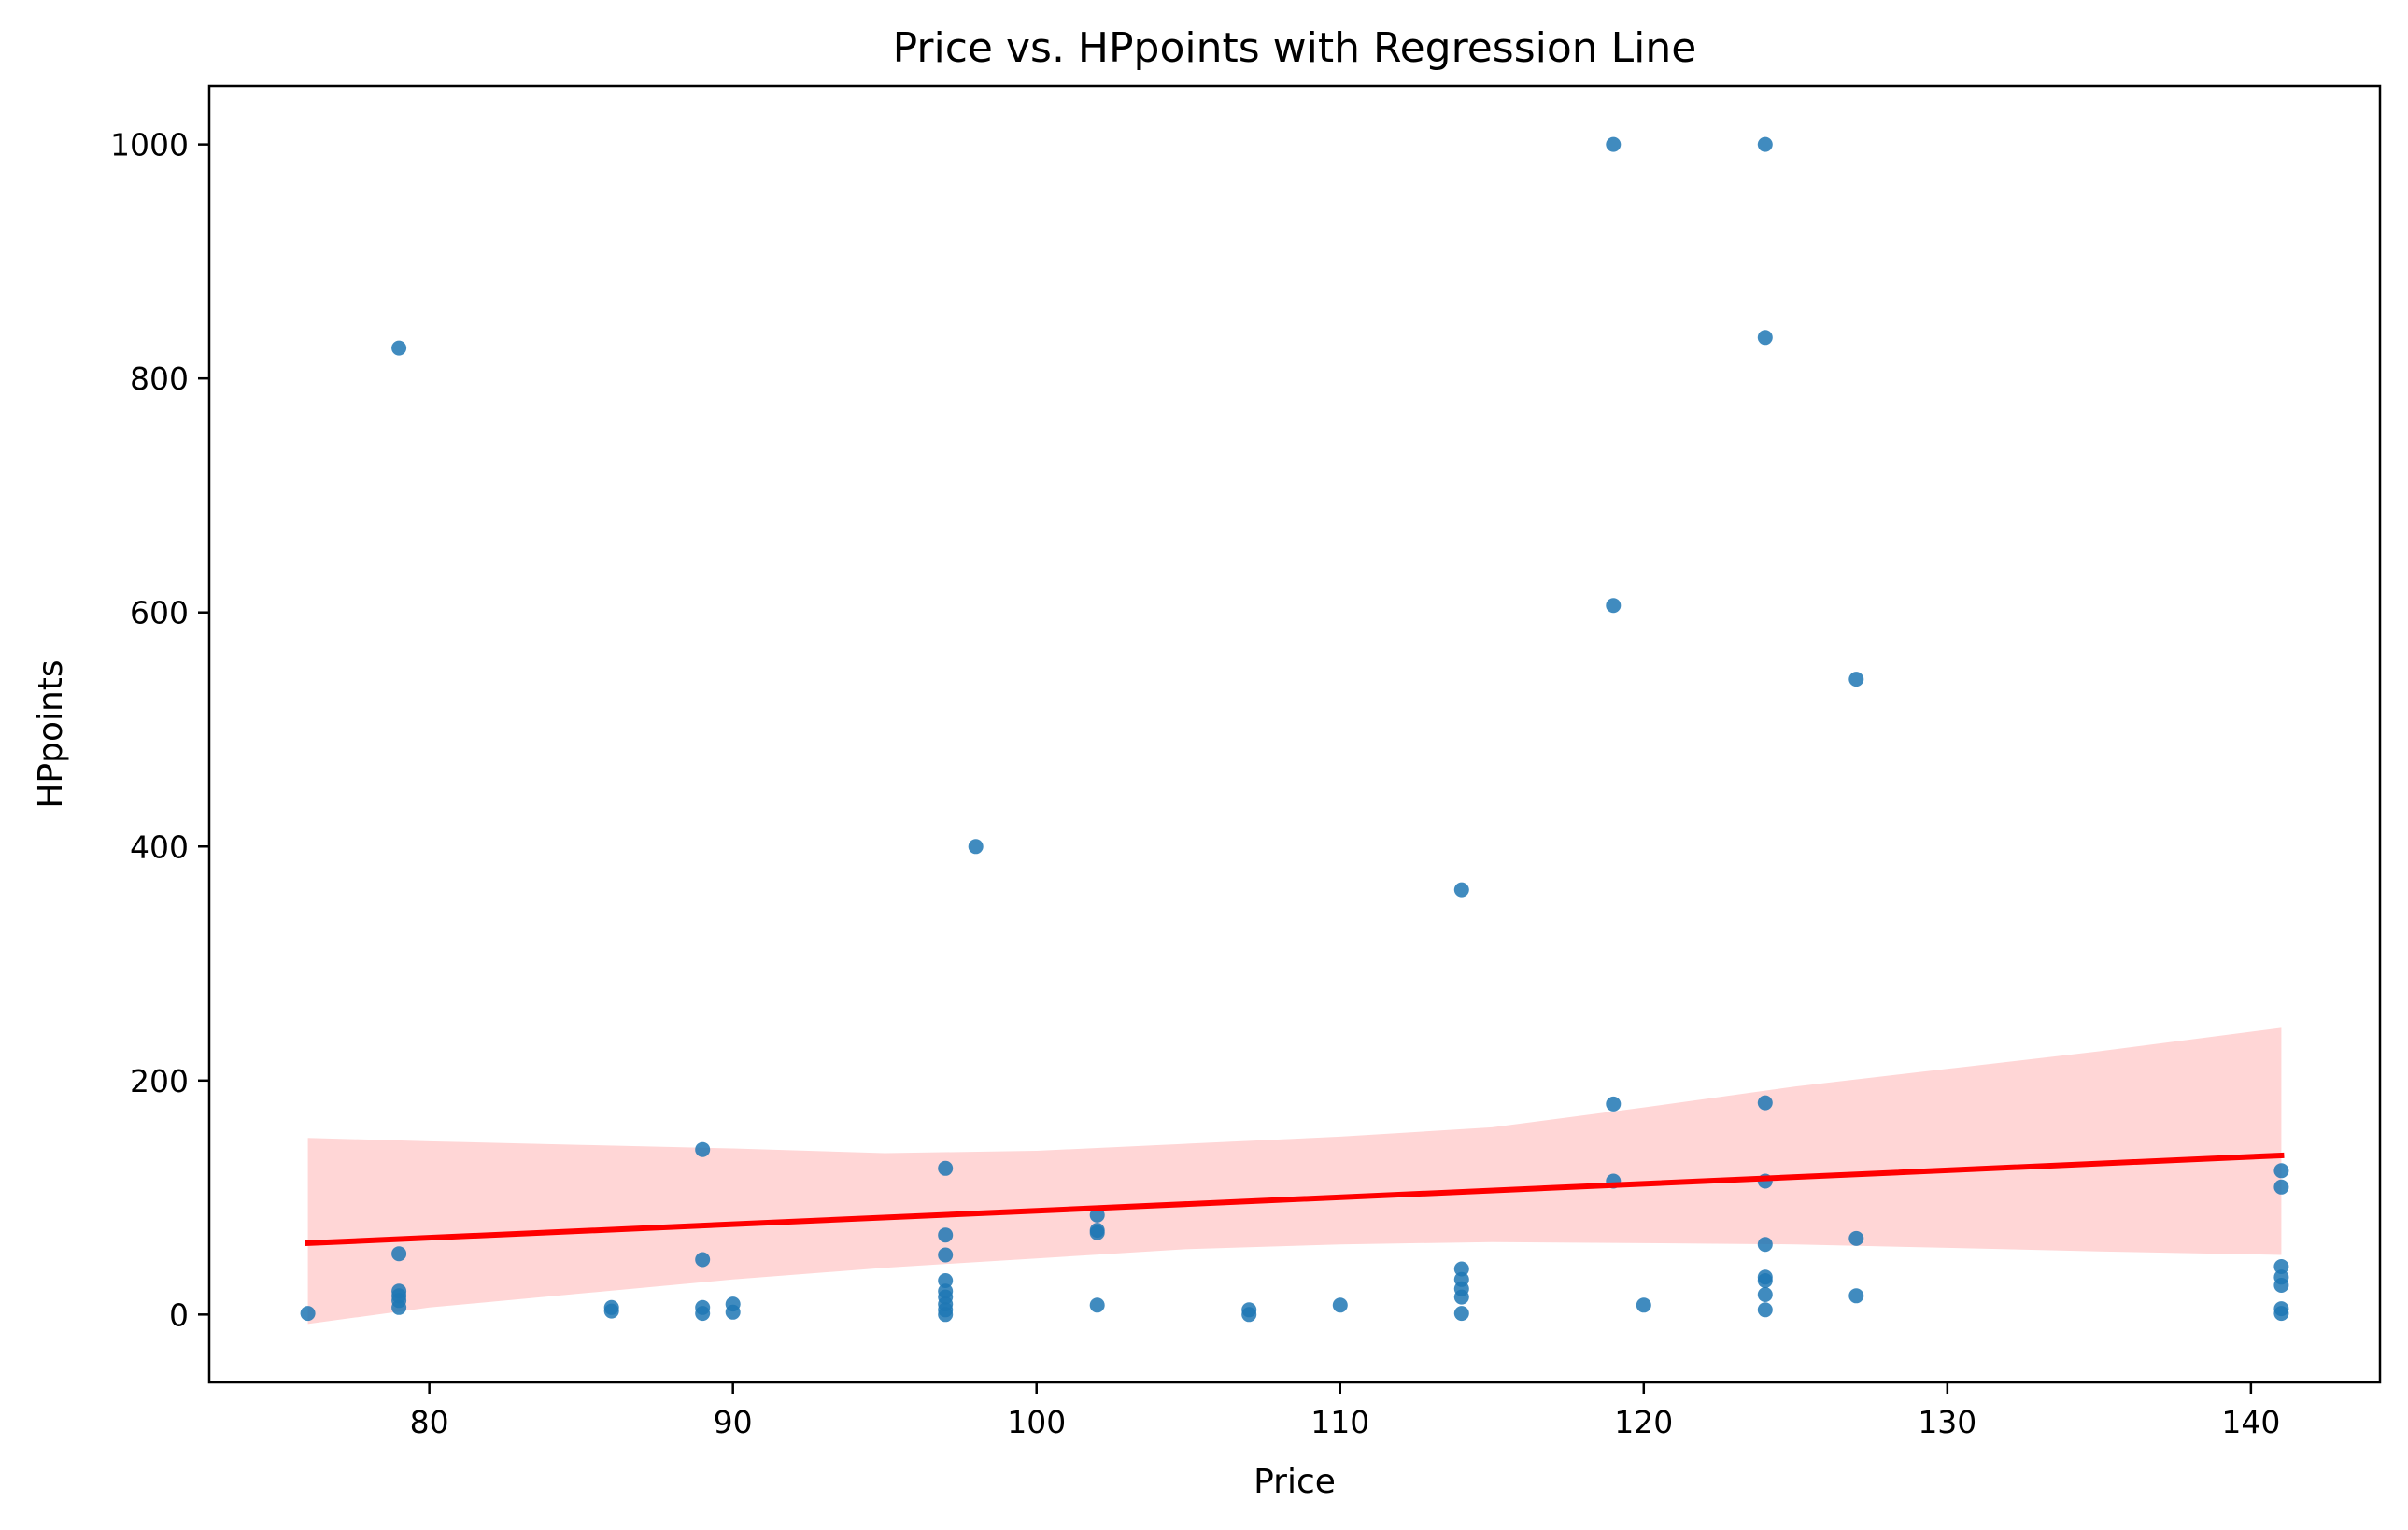  Describe the element at coordinates (159, 613) in the screenshot. I see `y-tick-label: 600` at that location.